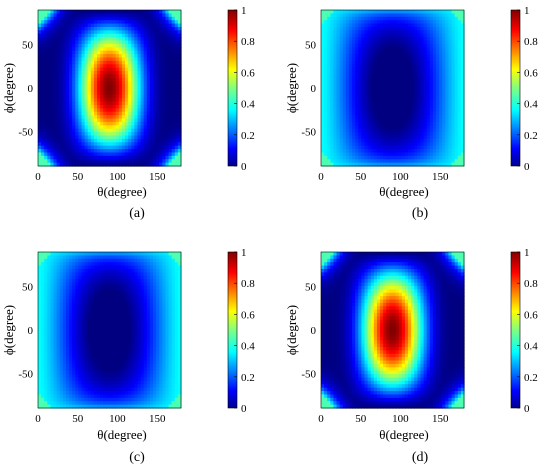  Describe the element at coordinates (527, 11) in the screenshot. I see `colorbar-tick-label: 1` at that location.